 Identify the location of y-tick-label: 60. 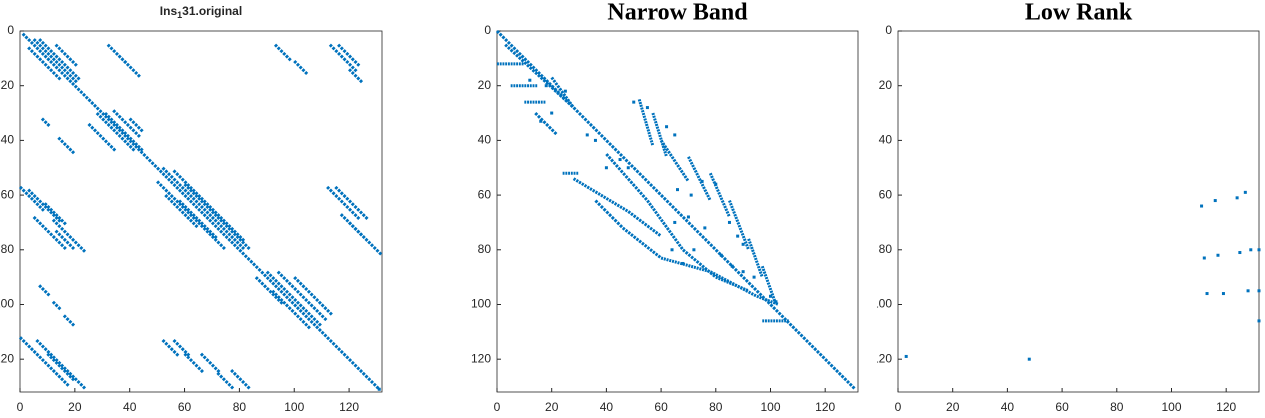
(886, 194).